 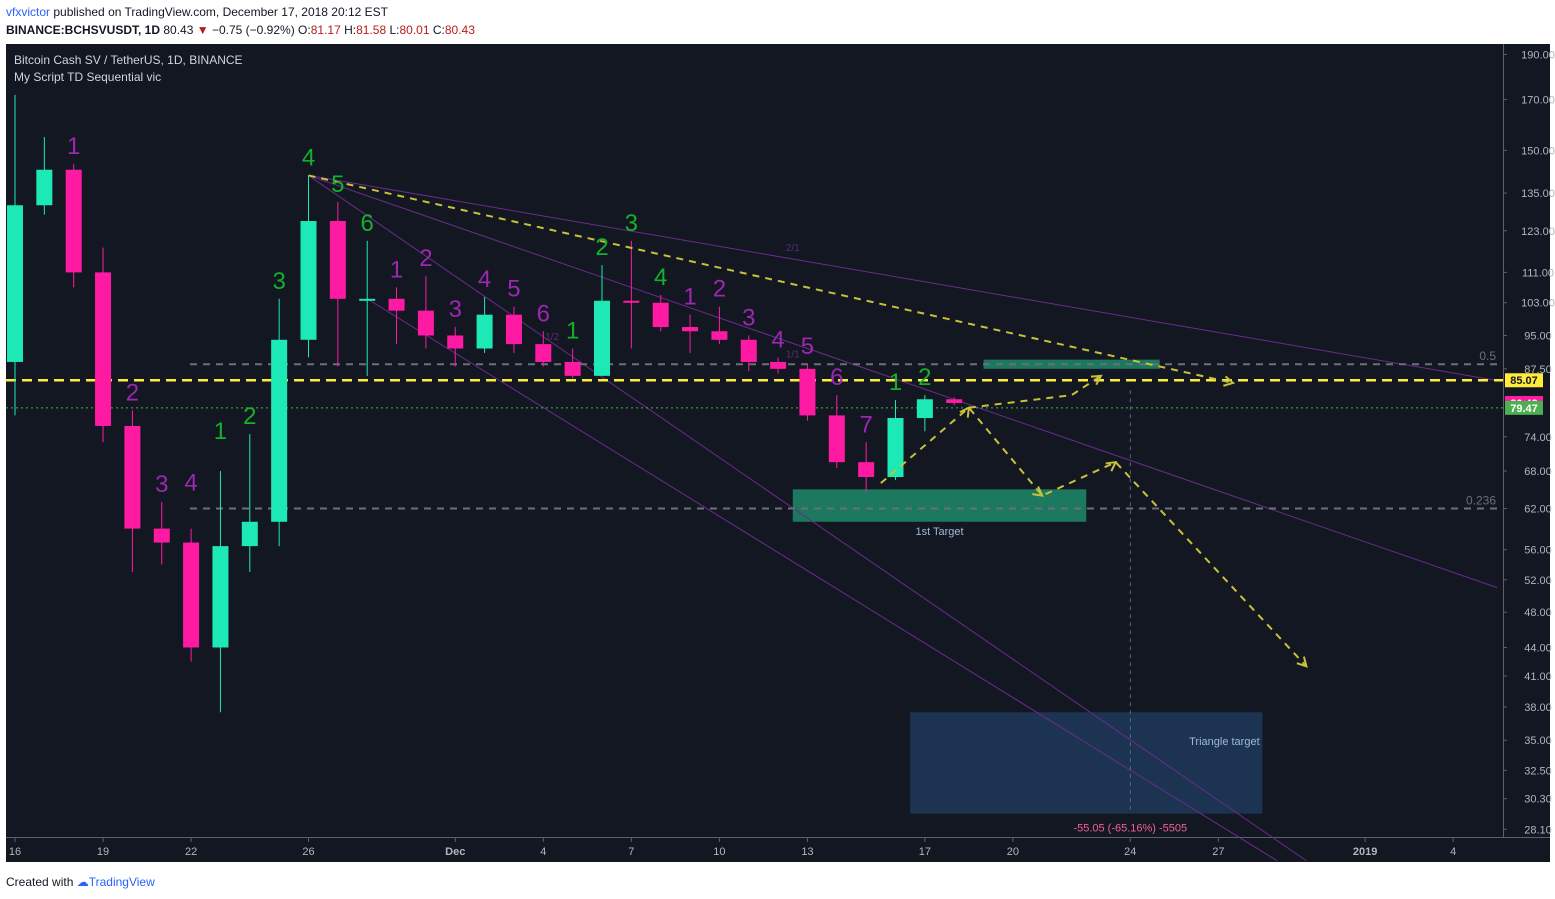 I want to click on low-label: L:, so click(x=394, y=30).